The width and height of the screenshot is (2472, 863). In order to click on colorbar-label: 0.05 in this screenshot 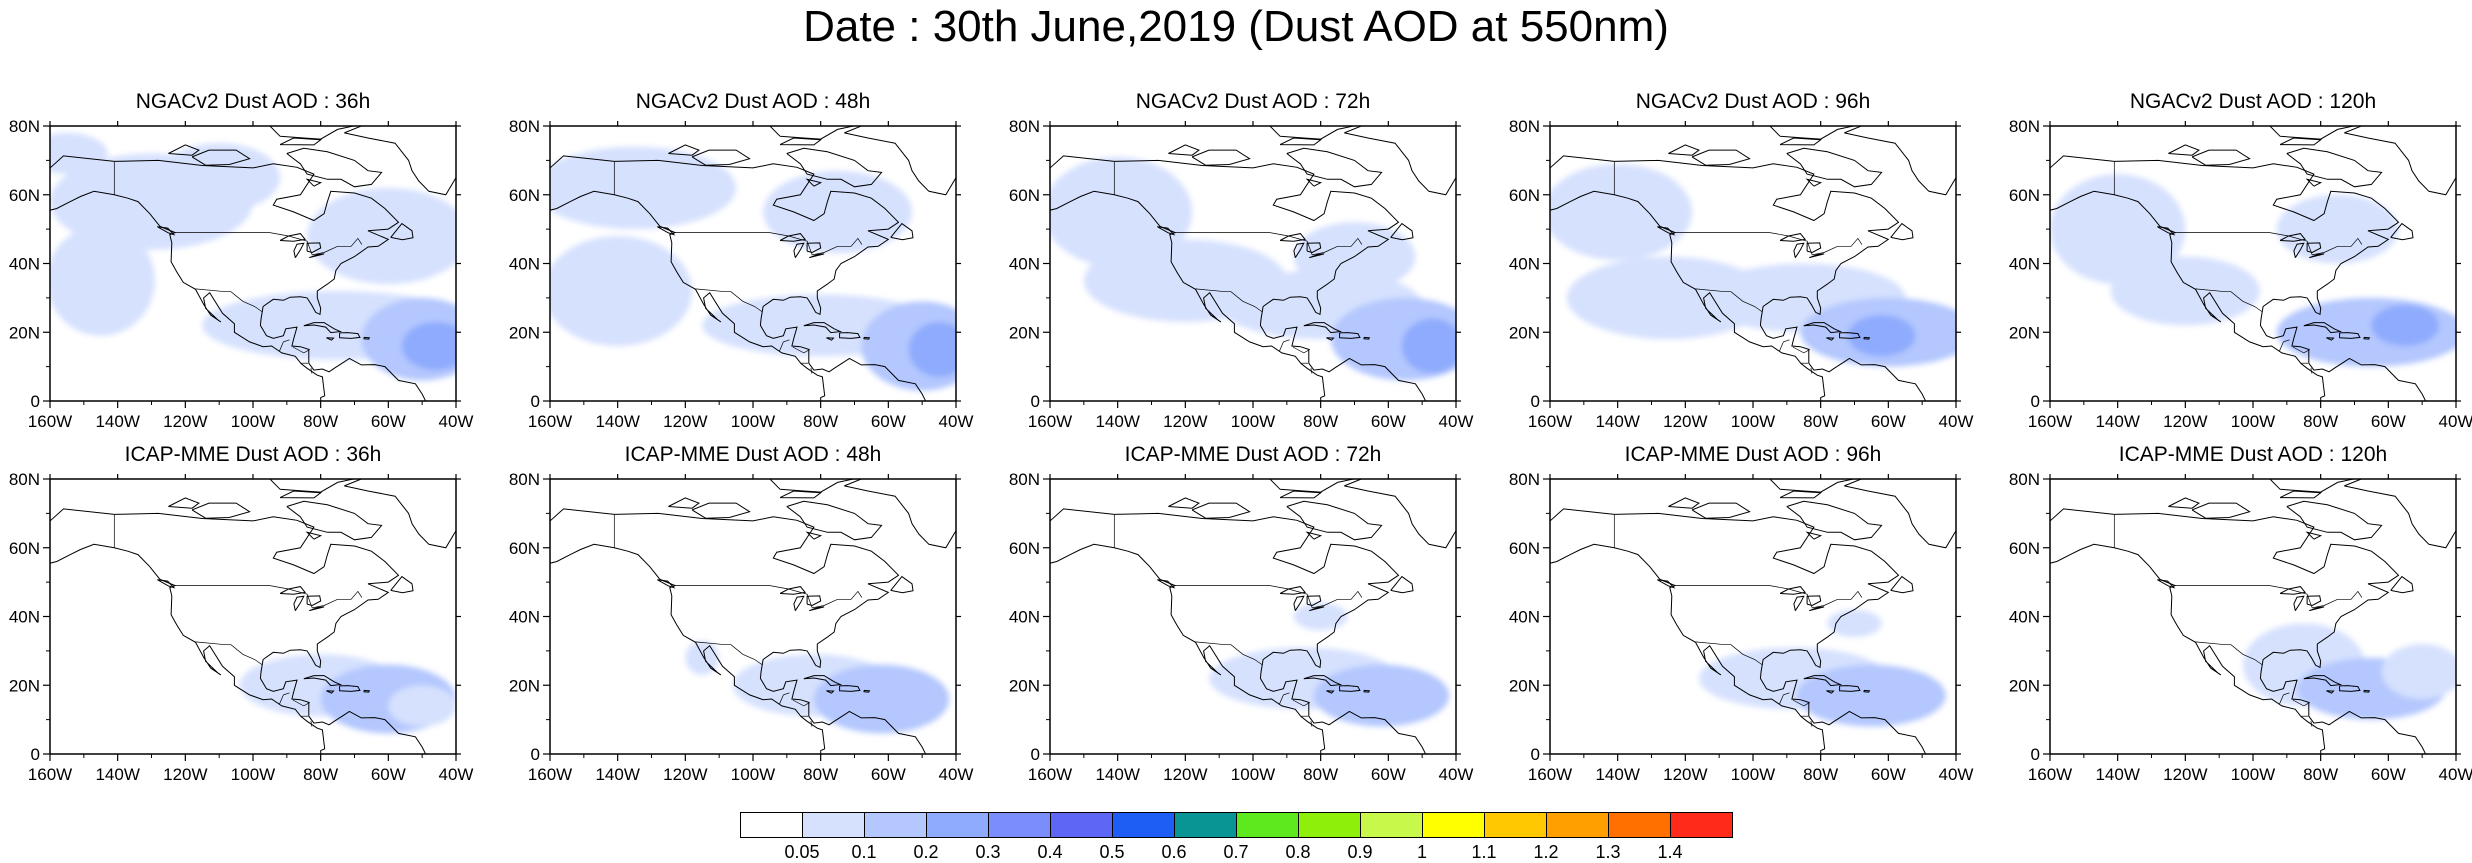, I will do `click(802, 852)`.